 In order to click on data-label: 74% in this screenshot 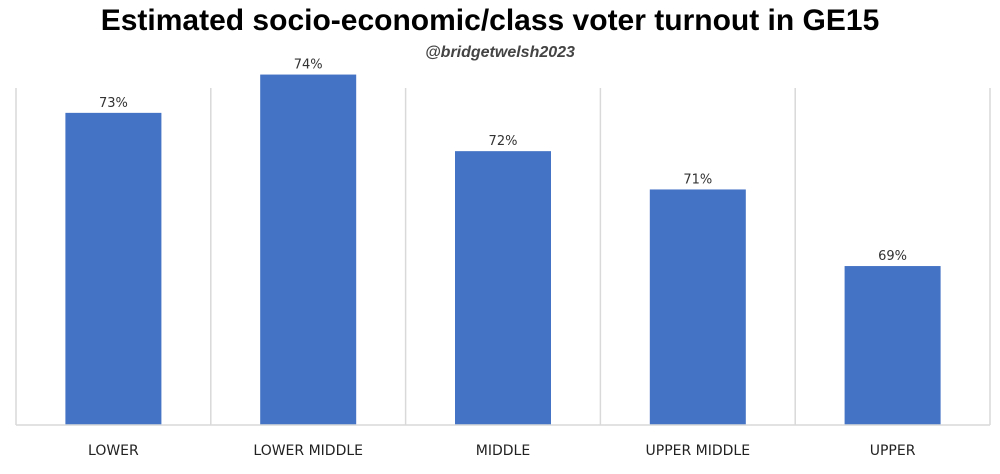, I will do `click(308, 65)`.